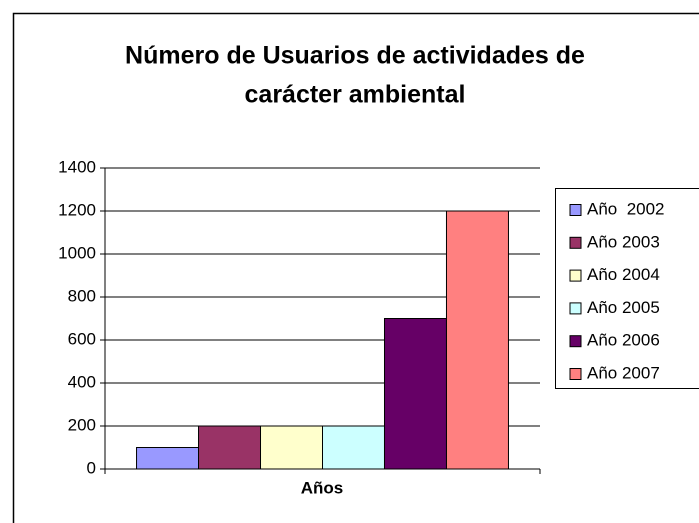 The height and width of the screenshot is (523, 699). What do you see at coordinates (623, 340) in the screenshot?
I see `legend-label: Año 2006` at bounding box center [623, 340].